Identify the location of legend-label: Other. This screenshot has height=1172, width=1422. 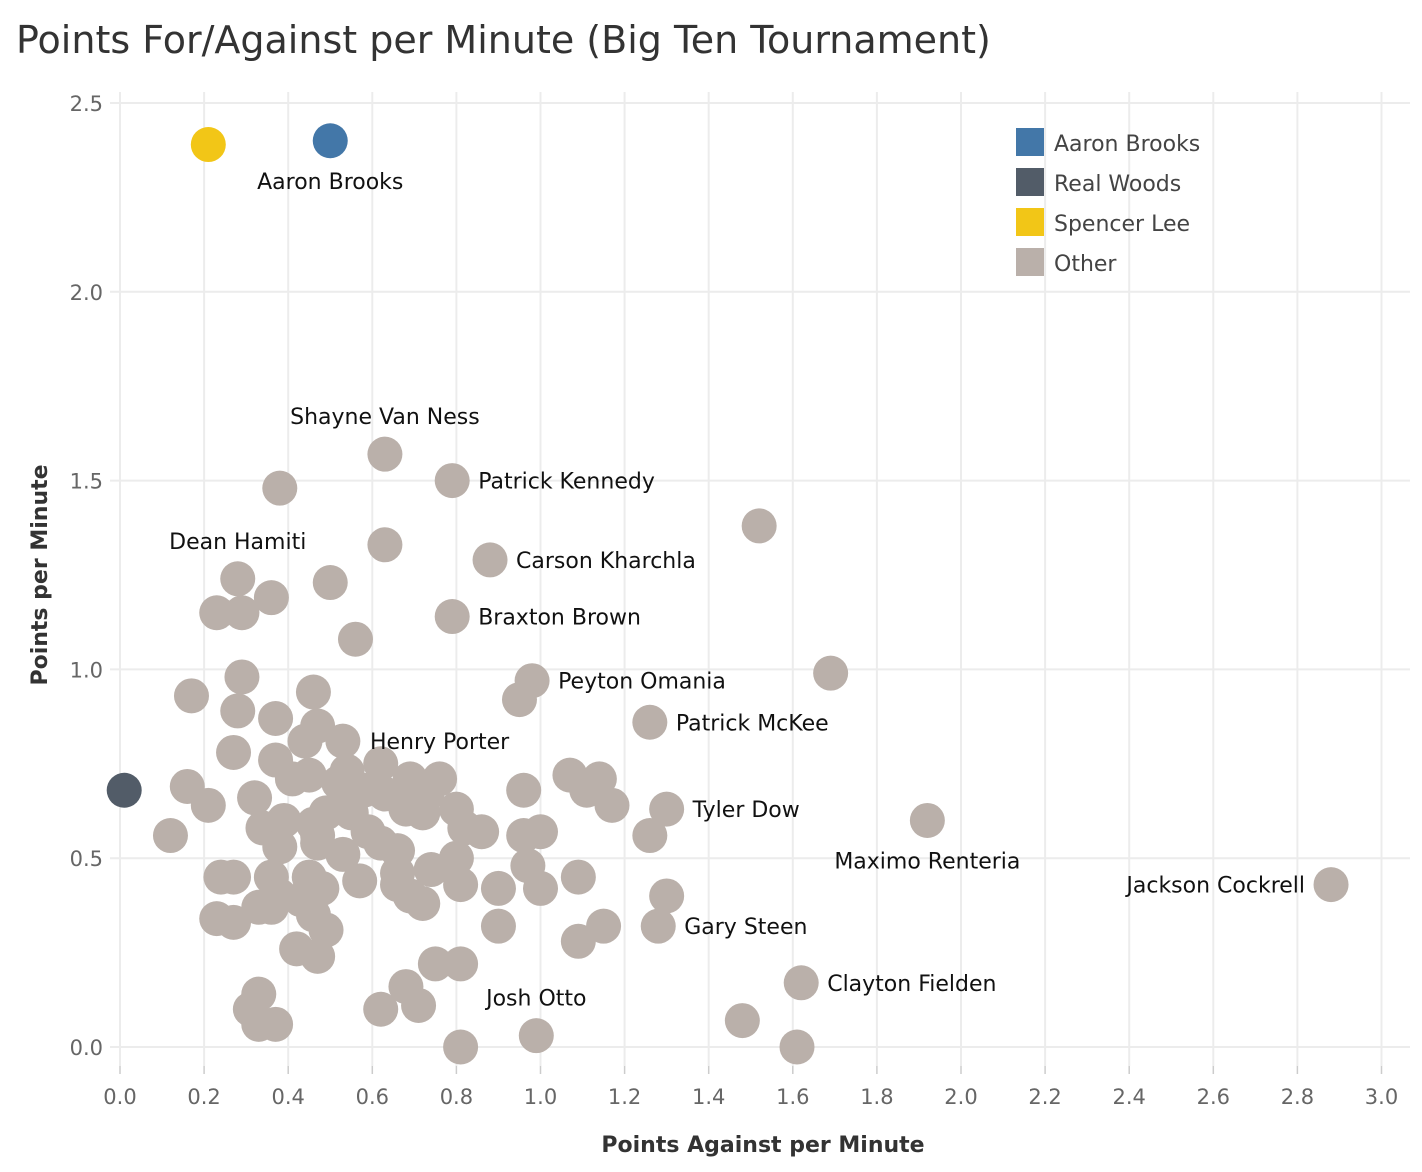
(1085, 264).